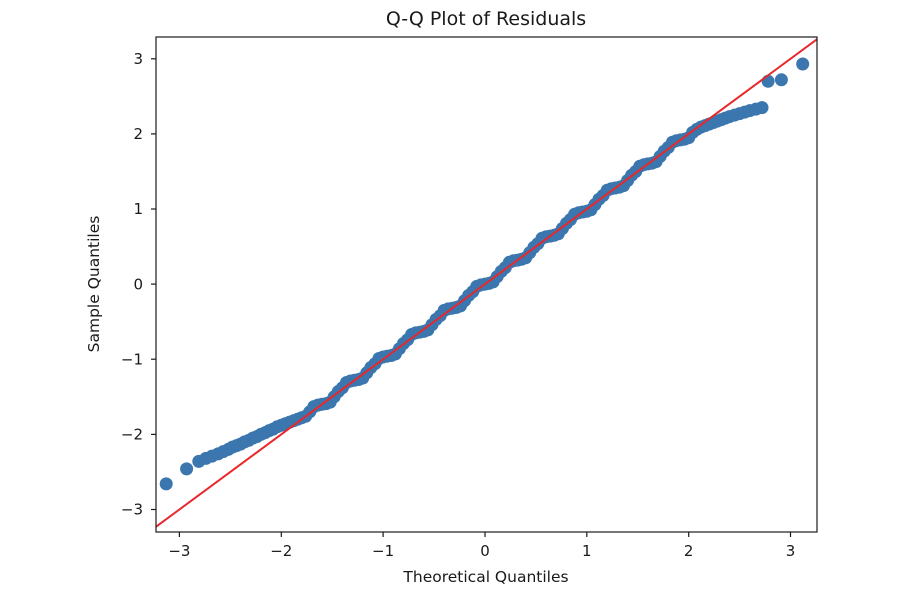 The width and height of the screenshot is (900, 599). What do you see at coordinates (485, 577) in the screenshot?
I see `x-axis-label: Theoretical Quantiles` at bounding box center [485, 577].